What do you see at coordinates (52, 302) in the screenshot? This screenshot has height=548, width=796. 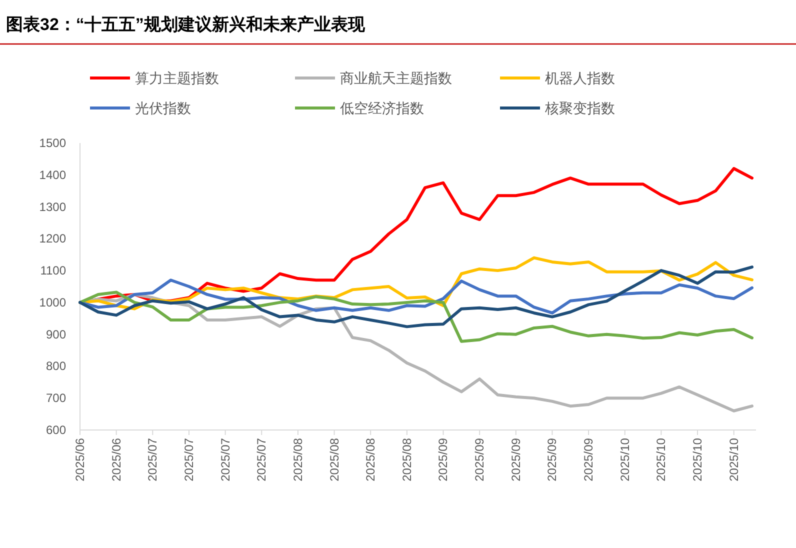 I see `y-tick-label: 1000` at bounding box center [52, 302].